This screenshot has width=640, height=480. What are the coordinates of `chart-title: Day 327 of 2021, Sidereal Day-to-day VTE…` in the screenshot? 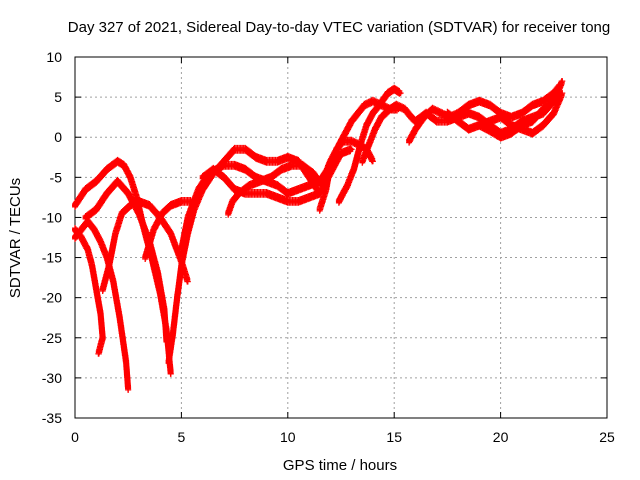 It's located at (339, 27).